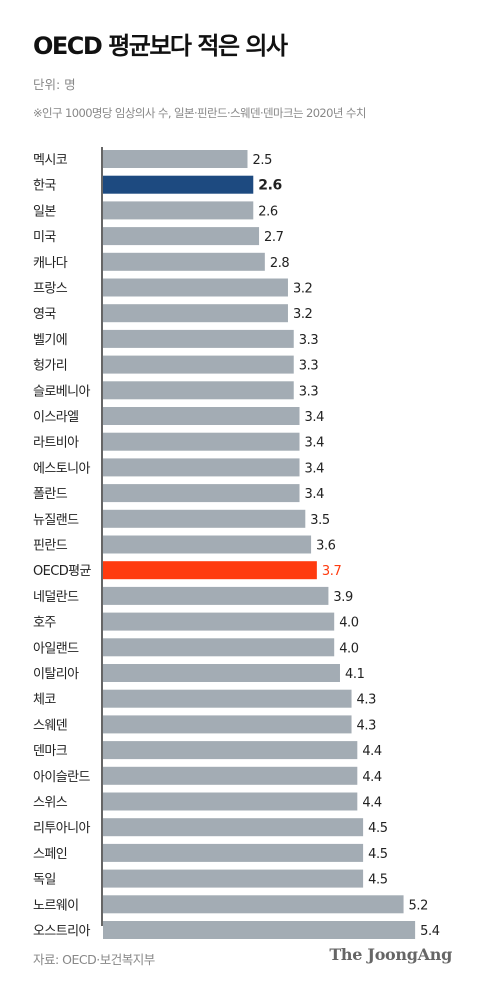  I want to click on category-label: 네덜란드, so click(56, 597).